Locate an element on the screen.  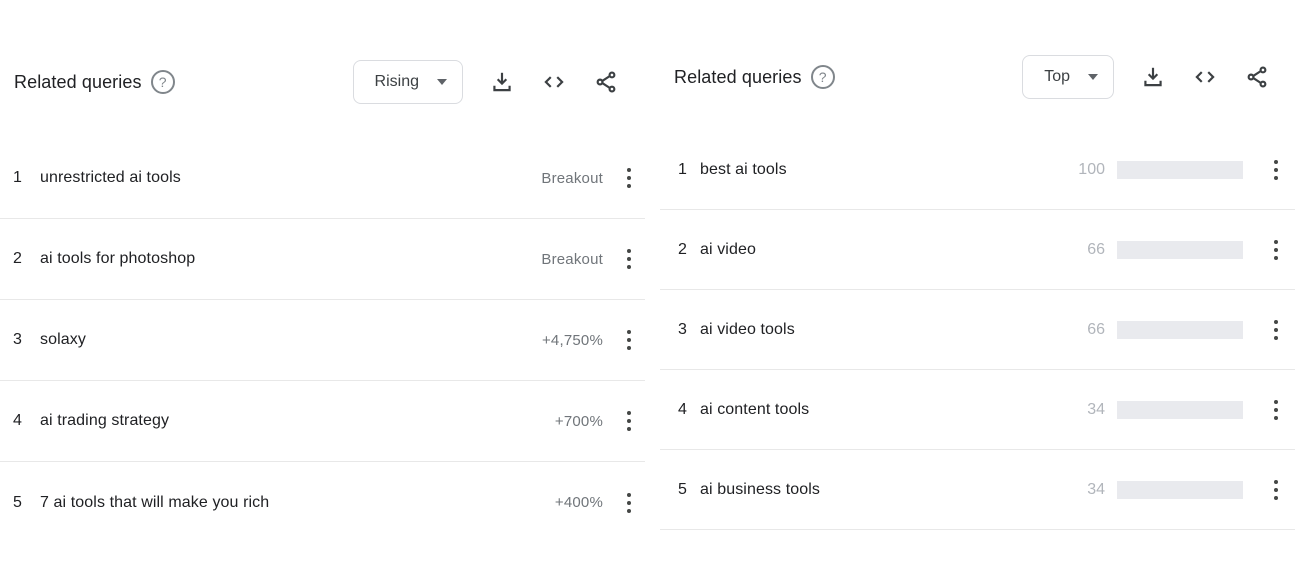
query-row: 1 unrestricted ai tools Breakout is located at coordinates (322, 178).